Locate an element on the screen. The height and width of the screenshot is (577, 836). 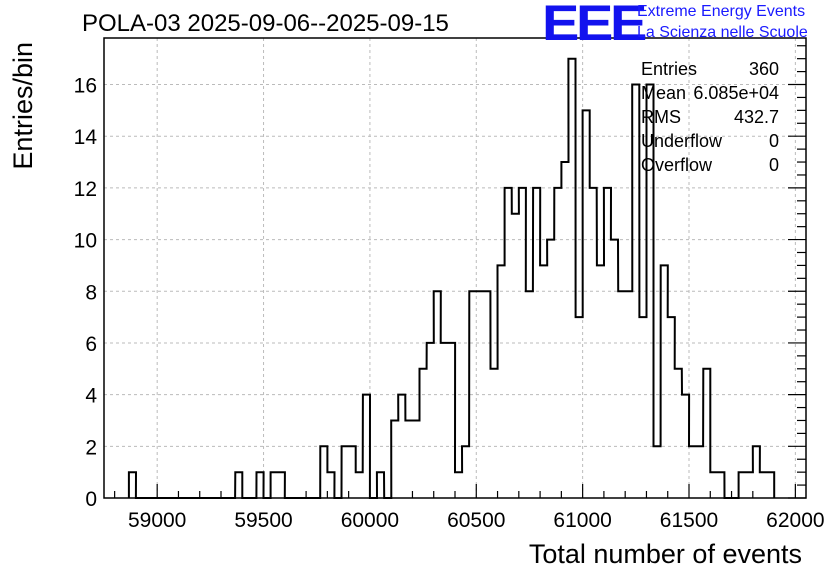
x-tick-label: 60000 is located at coordinates (370, 520).